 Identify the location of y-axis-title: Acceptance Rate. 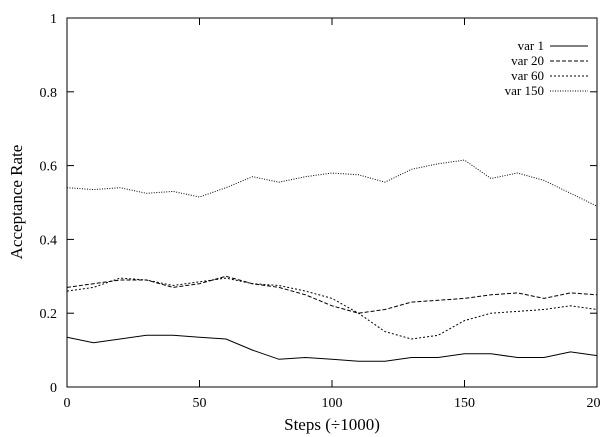
(16, 202).